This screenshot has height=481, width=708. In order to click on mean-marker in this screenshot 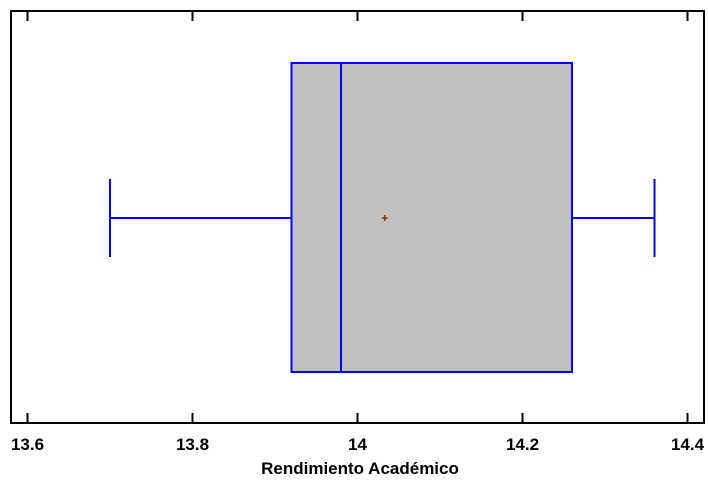, I will do `click(384, 218)`.